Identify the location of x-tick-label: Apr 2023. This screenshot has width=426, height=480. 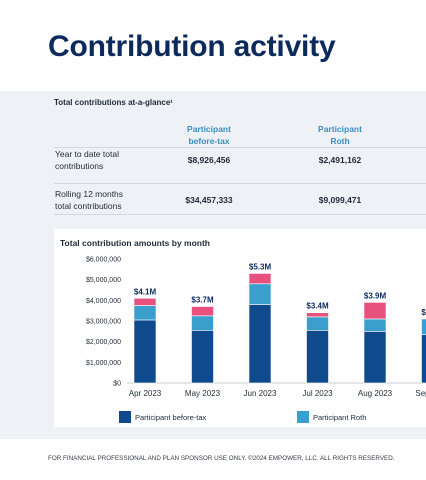
(145, 393).